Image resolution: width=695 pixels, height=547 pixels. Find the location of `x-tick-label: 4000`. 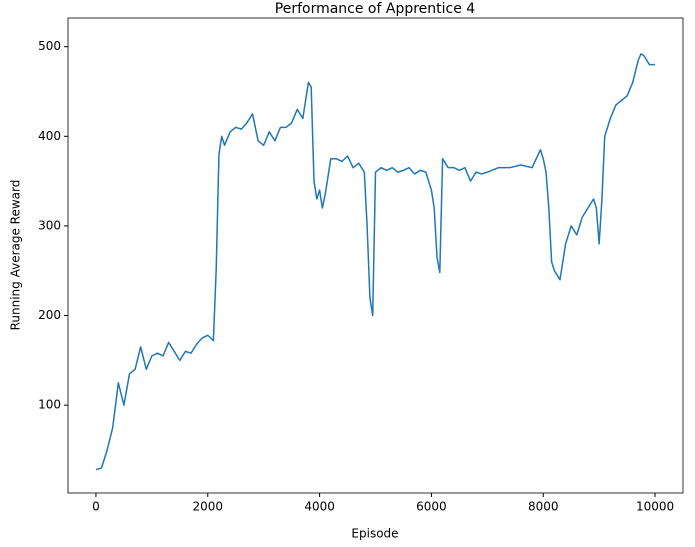

x-tick-label: 4000 is located at coordinates (319, 507).